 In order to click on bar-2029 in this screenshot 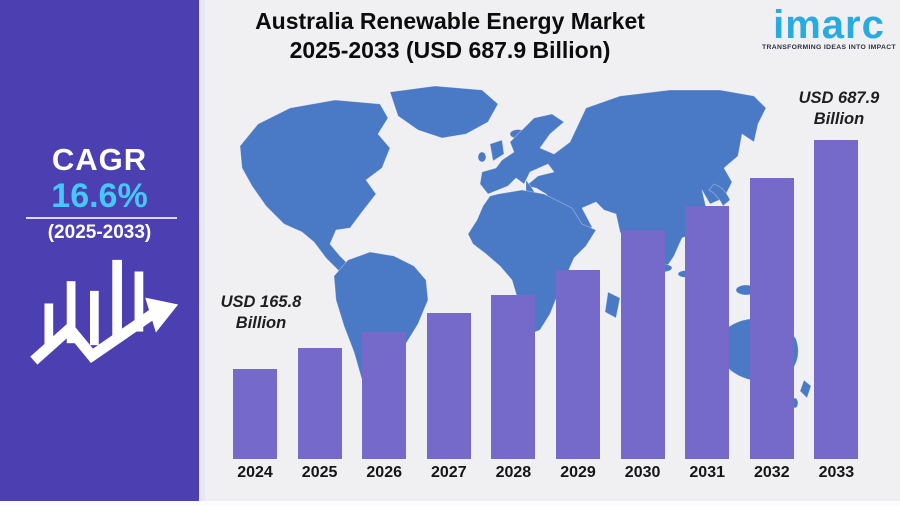, I will do `click(578, 364)`.